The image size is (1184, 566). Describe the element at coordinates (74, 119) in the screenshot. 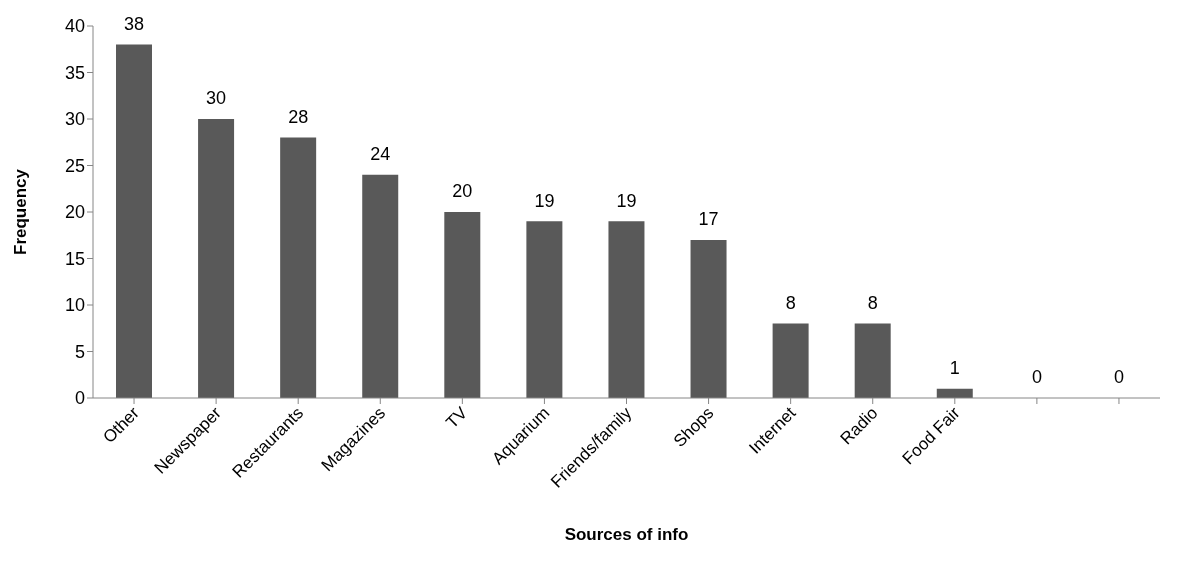

I see `y-tick-label: 30` at that location.